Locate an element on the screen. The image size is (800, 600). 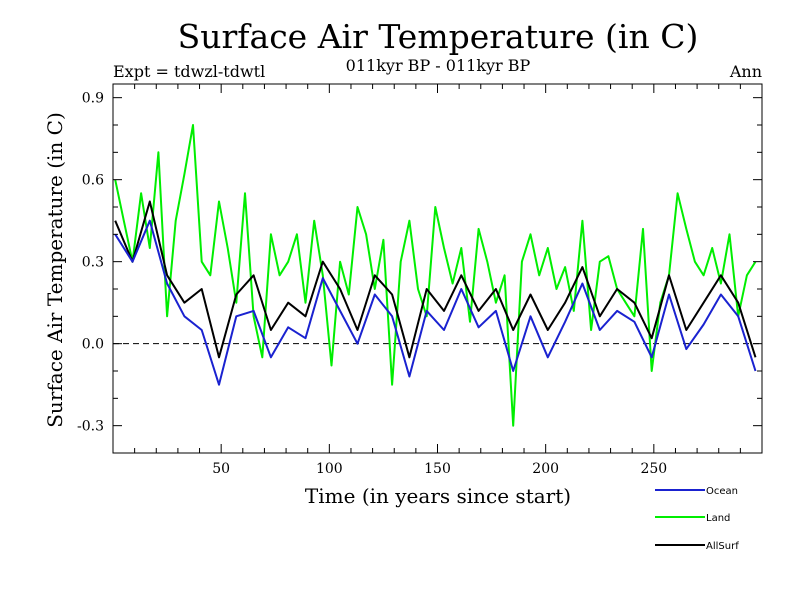
y-tick-label: 0.3 is located at coordinates (93, 263).